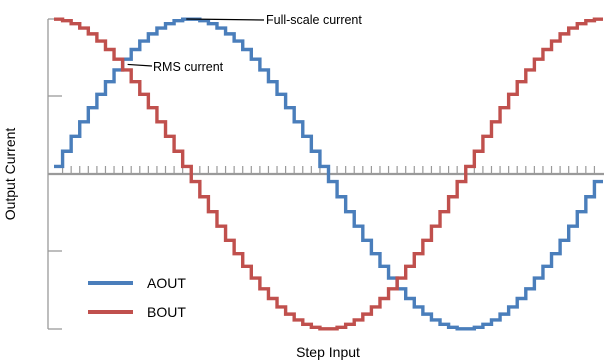 The width and height of the screenshot is (608, 363). Describe the element at coordinates (166, 312) in the screenshot. I see `legend-label-bout: BOUT` at that location.